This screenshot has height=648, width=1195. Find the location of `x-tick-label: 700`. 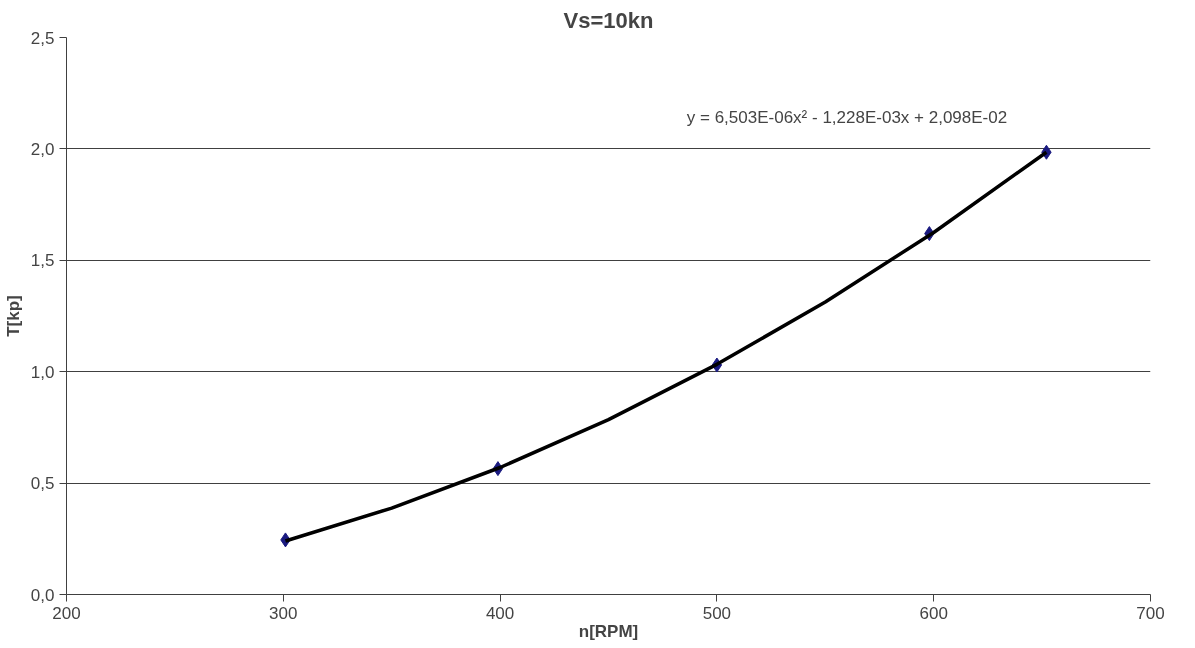

x-tick-label: 700 is located at coordinates (1150, 613).